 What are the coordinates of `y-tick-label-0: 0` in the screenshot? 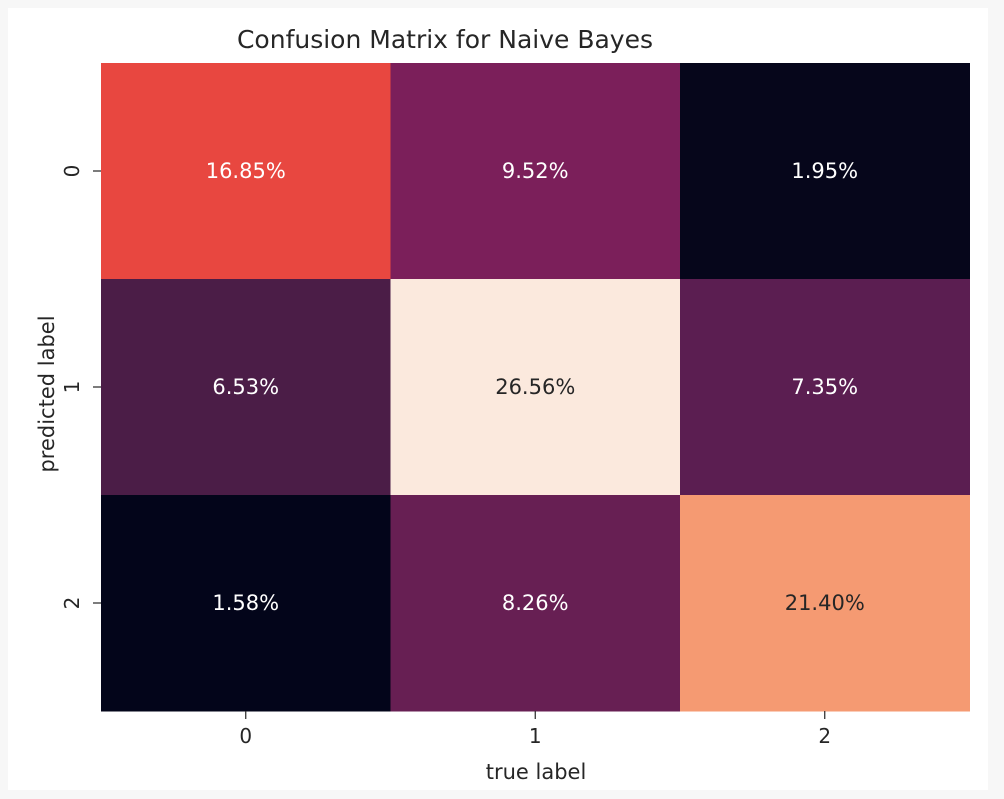 It's located at (72, 171).